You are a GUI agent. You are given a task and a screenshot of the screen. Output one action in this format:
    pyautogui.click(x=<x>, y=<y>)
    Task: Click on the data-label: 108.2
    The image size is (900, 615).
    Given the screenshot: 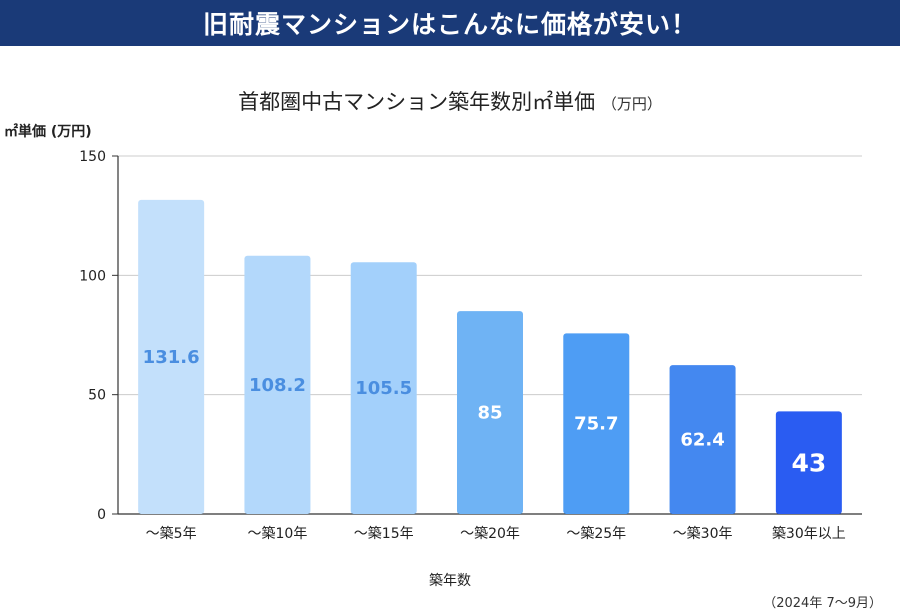 What is the action you would take?
    pyautogui.click(x=277, y=385)
    